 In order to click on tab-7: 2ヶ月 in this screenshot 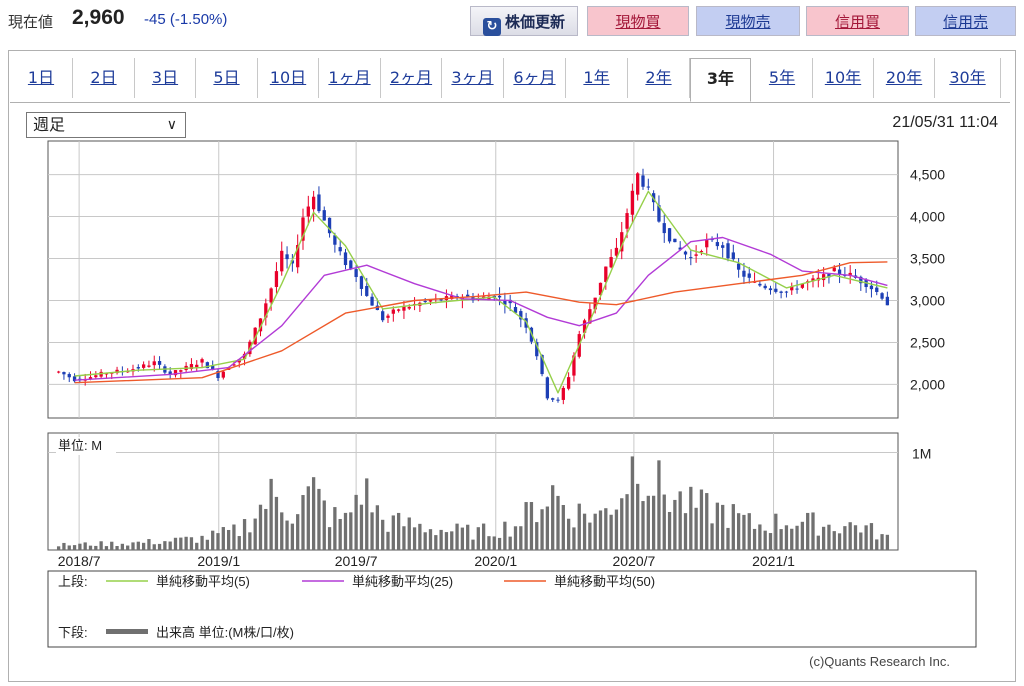, I will do `click(411, 78)`.